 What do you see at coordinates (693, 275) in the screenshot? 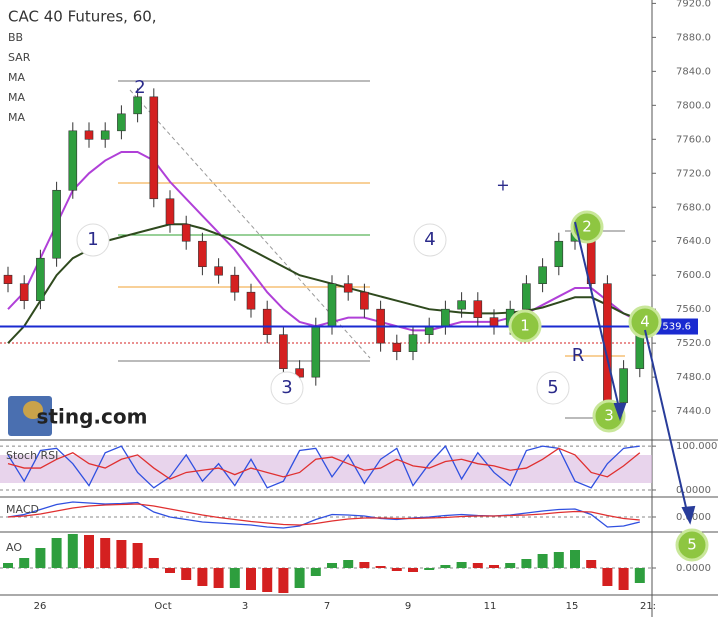
I see `y-tick-label: 7600.0` at bounding box center [693, 275].